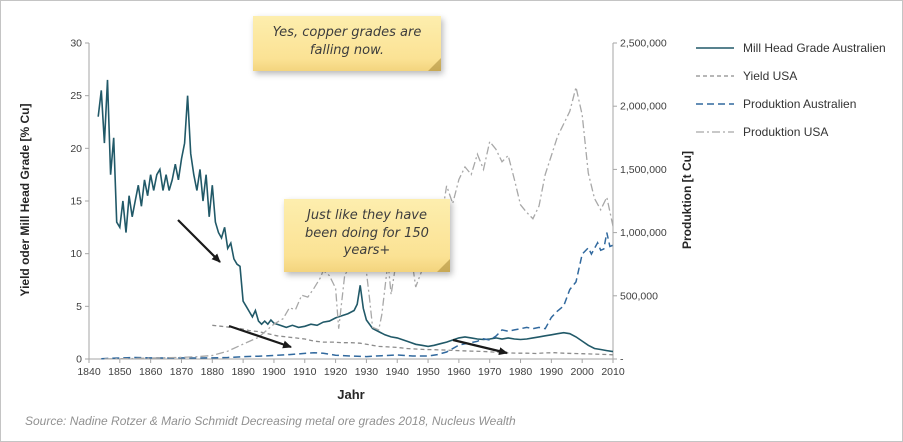 The height and width of the screenshot is (442, 903). I want to click on legend-item-produktion-usa: Produktion USA, so click(790, 132).